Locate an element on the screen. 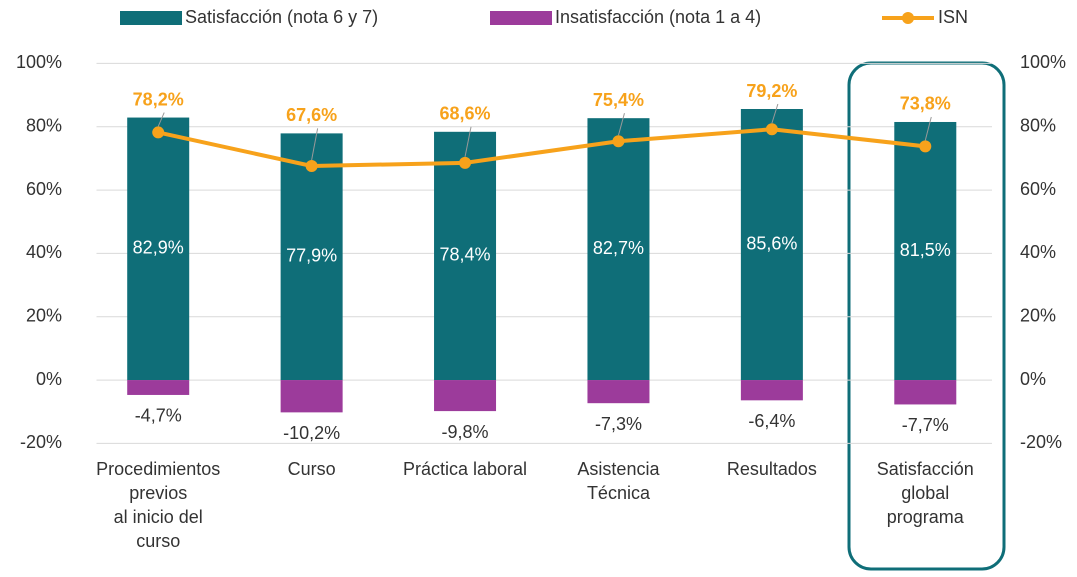 The image size is (1077, 577). bar-label: 85,6% is located at coordinates (771, 243).